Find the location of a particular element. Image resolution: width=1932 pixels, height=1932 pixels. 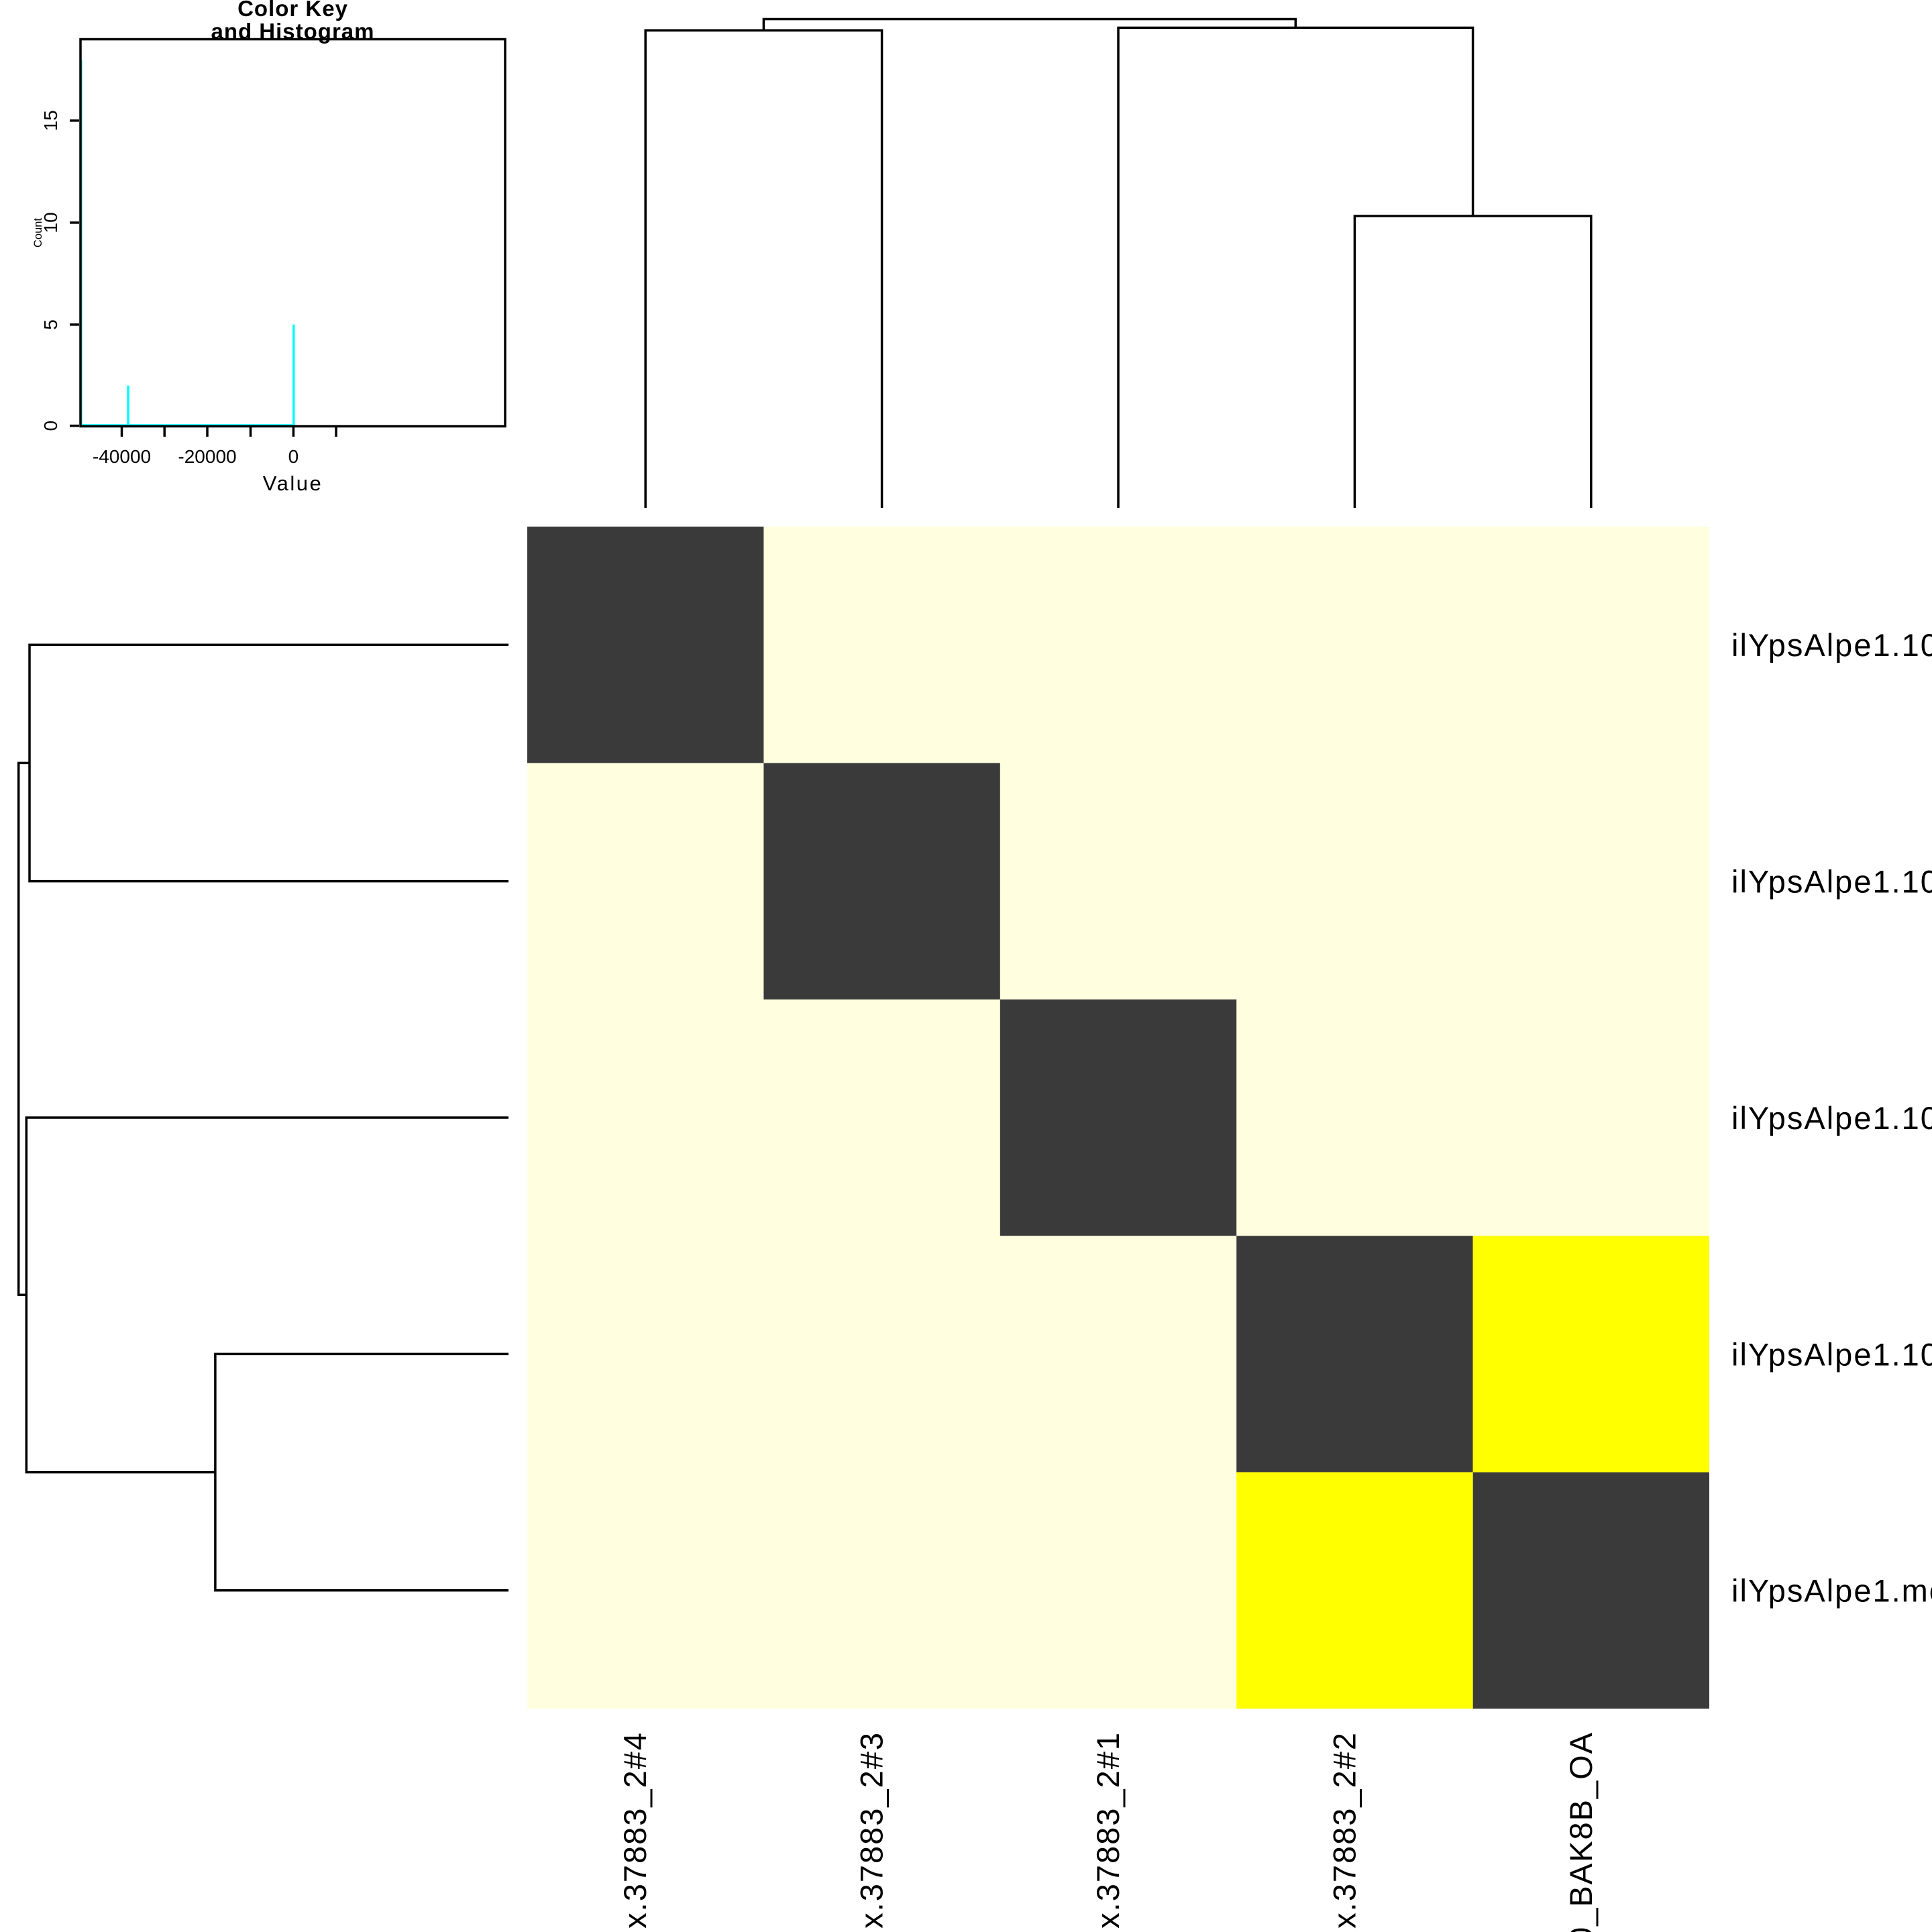

svg-text: 5 is located at coordinates (50, 324).